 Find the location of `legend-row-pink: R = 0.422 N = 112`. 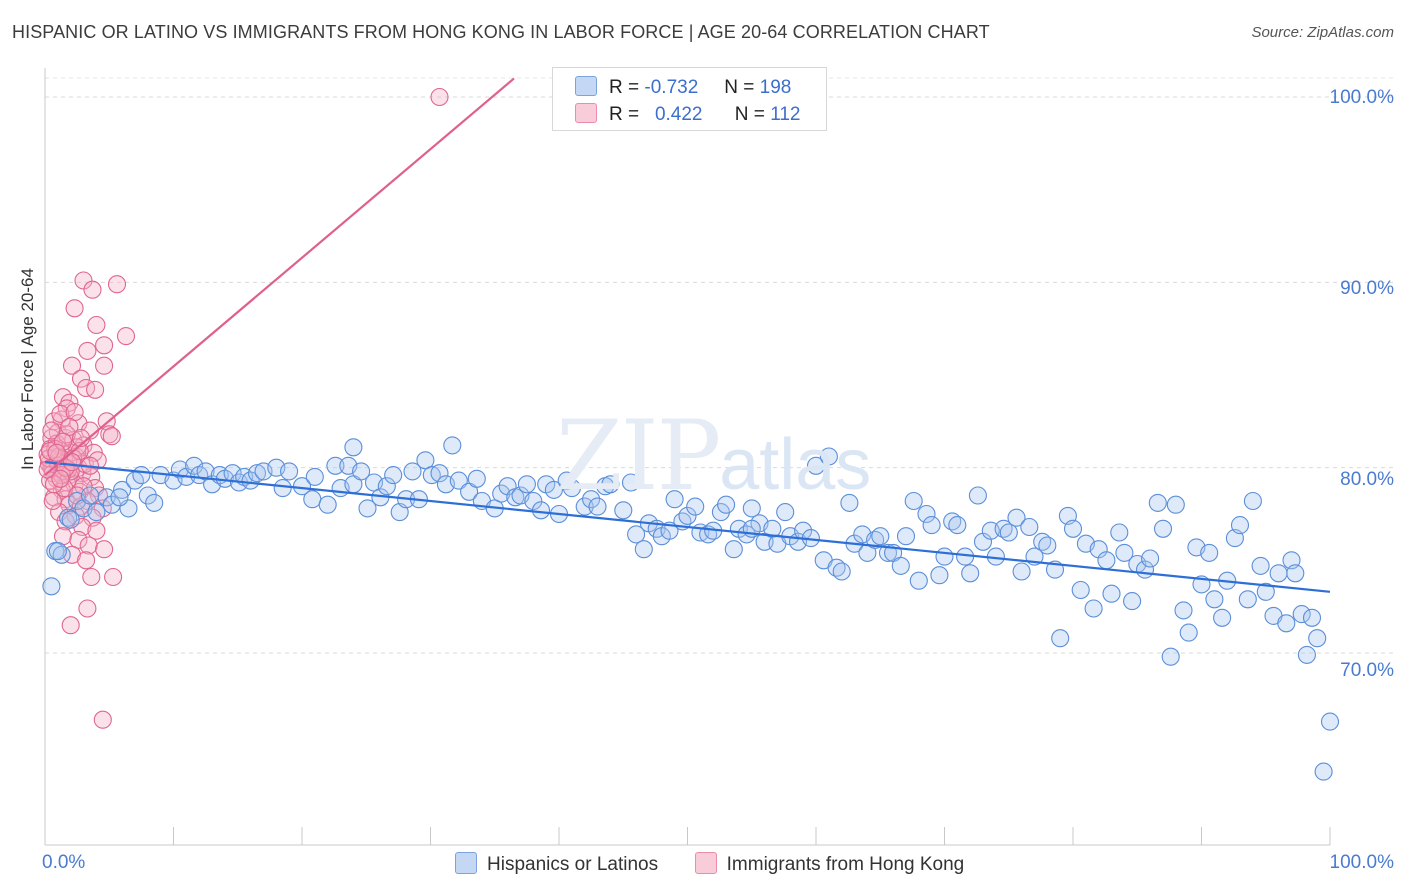

legend-row-pink: R = 0.422 N = 112 is located at coordinates (687, 114).